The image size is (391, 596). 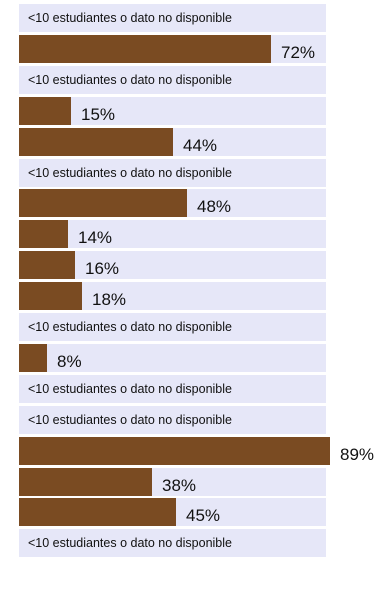 I want to click on bar-row: 72%, so click(x=172, y=49).